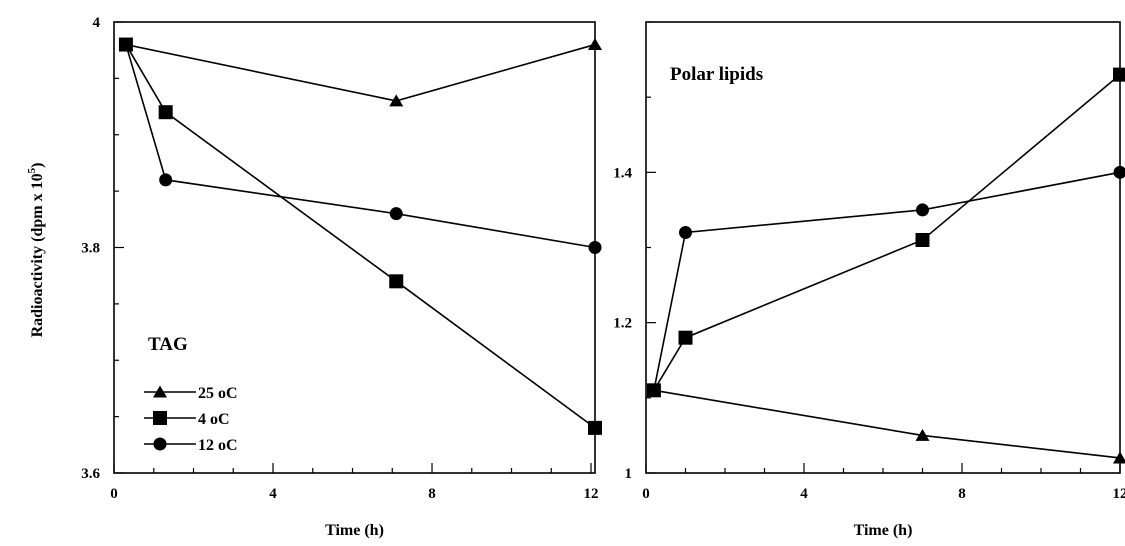 This screenshot has width=1125, height=546. I want to click on y-tick-label: 3.8, so click(90, 249).